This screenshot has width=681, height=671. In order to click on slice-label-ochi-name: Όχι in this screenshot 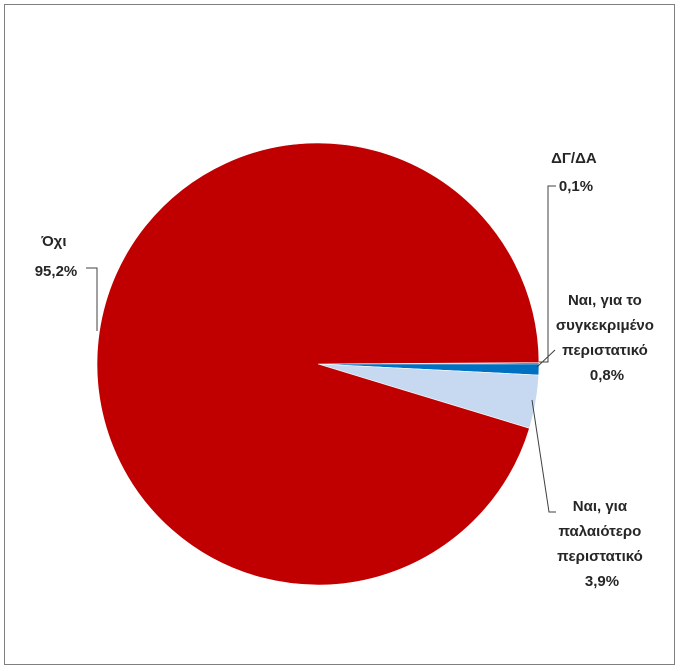, I will do `click(53, 241)`.